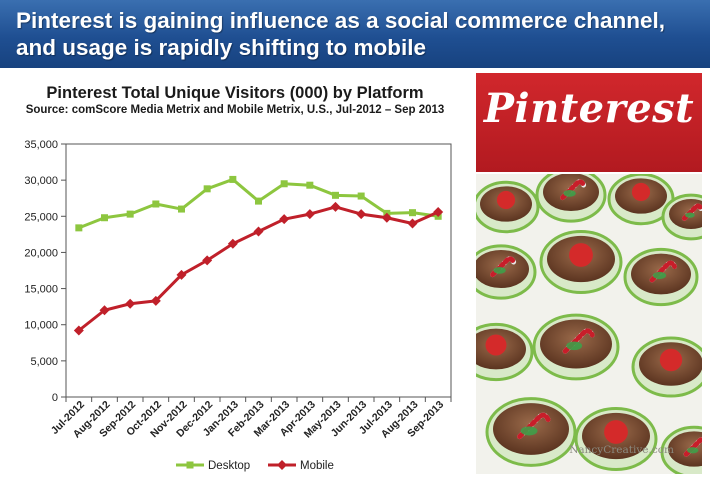 This screenshot has height=482, width=710. Describe the element at coordinates (41, 326) in the screenshot. I see `y-tick-label: 10,000` at that location.